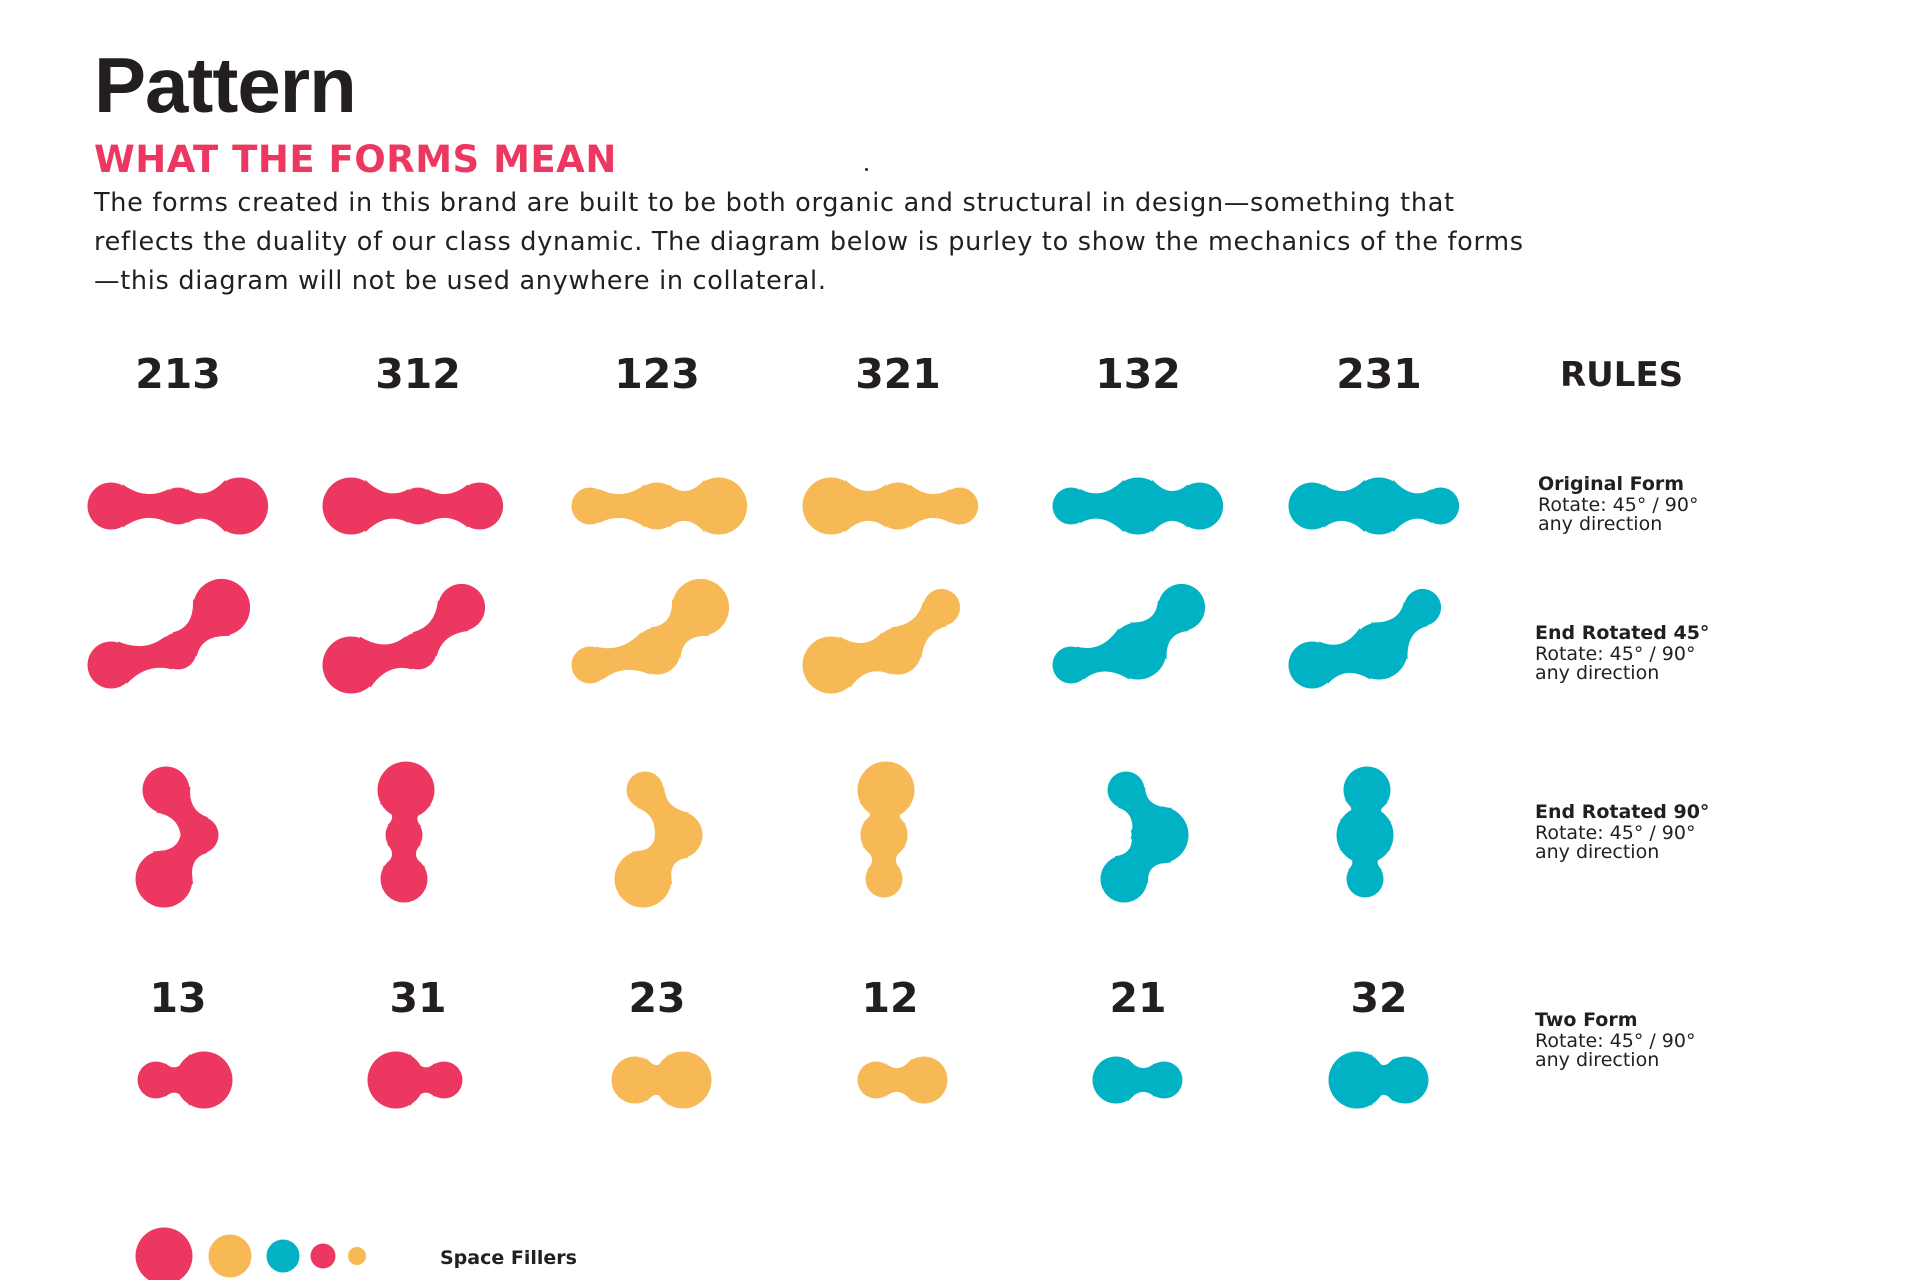 The height and width of the screenshot is (1280, 1920). Describe the element at coordinates (1379, 998) in the screenshot. I see `two-form-label-6: 32` at that location.